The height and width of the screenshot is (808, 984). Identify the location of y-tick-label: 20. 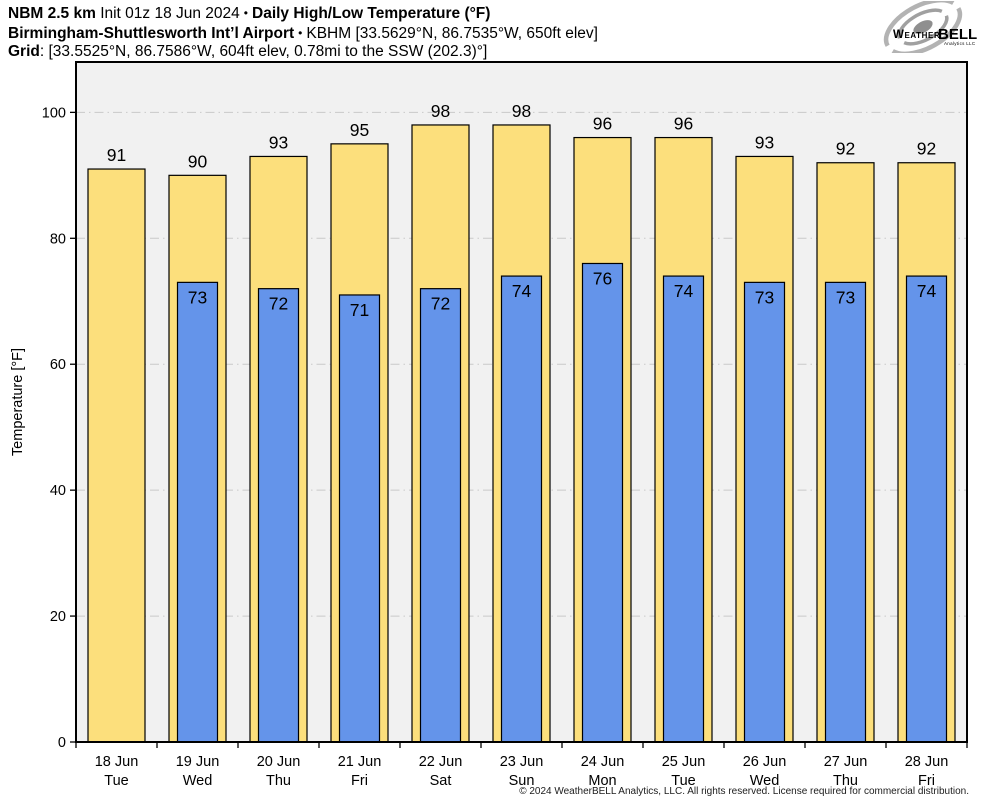
(58, 617).